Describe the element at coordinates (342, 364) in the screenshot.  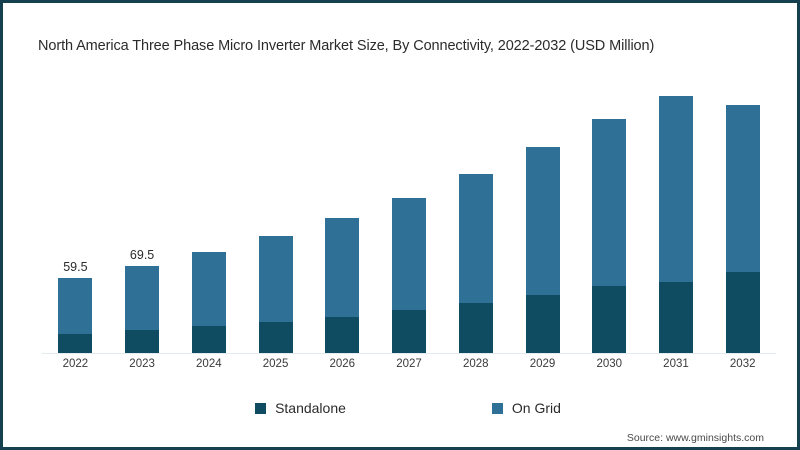
I see `x-axis-tick-label: 2026` at that location.